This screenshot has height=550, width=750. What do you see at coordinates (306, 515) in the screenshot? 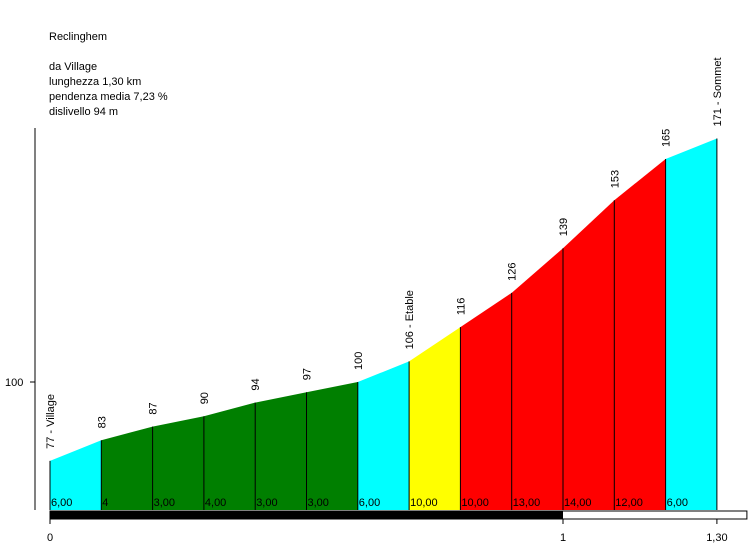
I see `distance-bar-fill` at bounding box center [306, 515].